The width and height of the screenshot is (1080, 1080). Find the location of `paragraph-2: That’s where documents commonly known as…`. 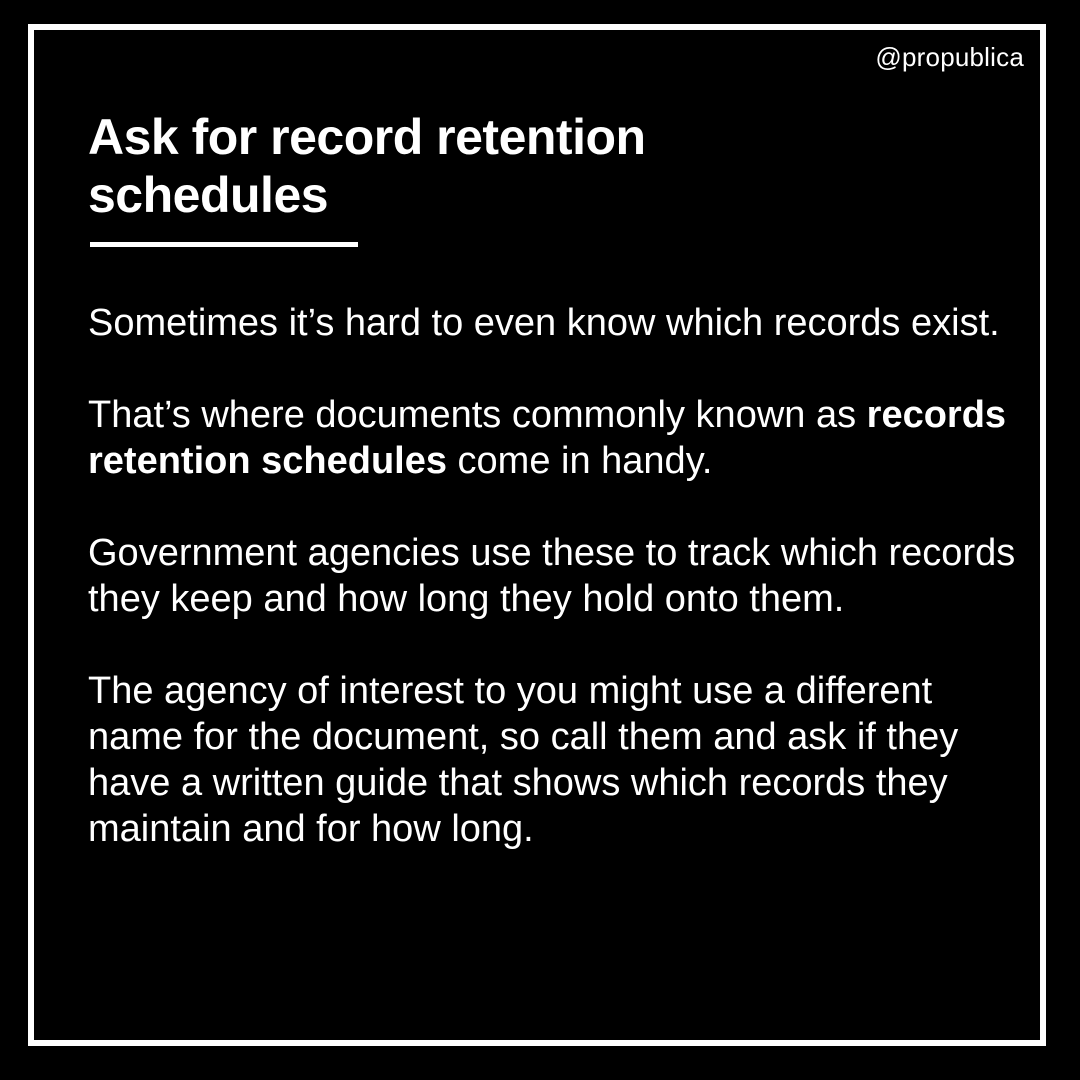

paragraph-2: That’s where documents commonly known as… is located at coordinates (553, 438).